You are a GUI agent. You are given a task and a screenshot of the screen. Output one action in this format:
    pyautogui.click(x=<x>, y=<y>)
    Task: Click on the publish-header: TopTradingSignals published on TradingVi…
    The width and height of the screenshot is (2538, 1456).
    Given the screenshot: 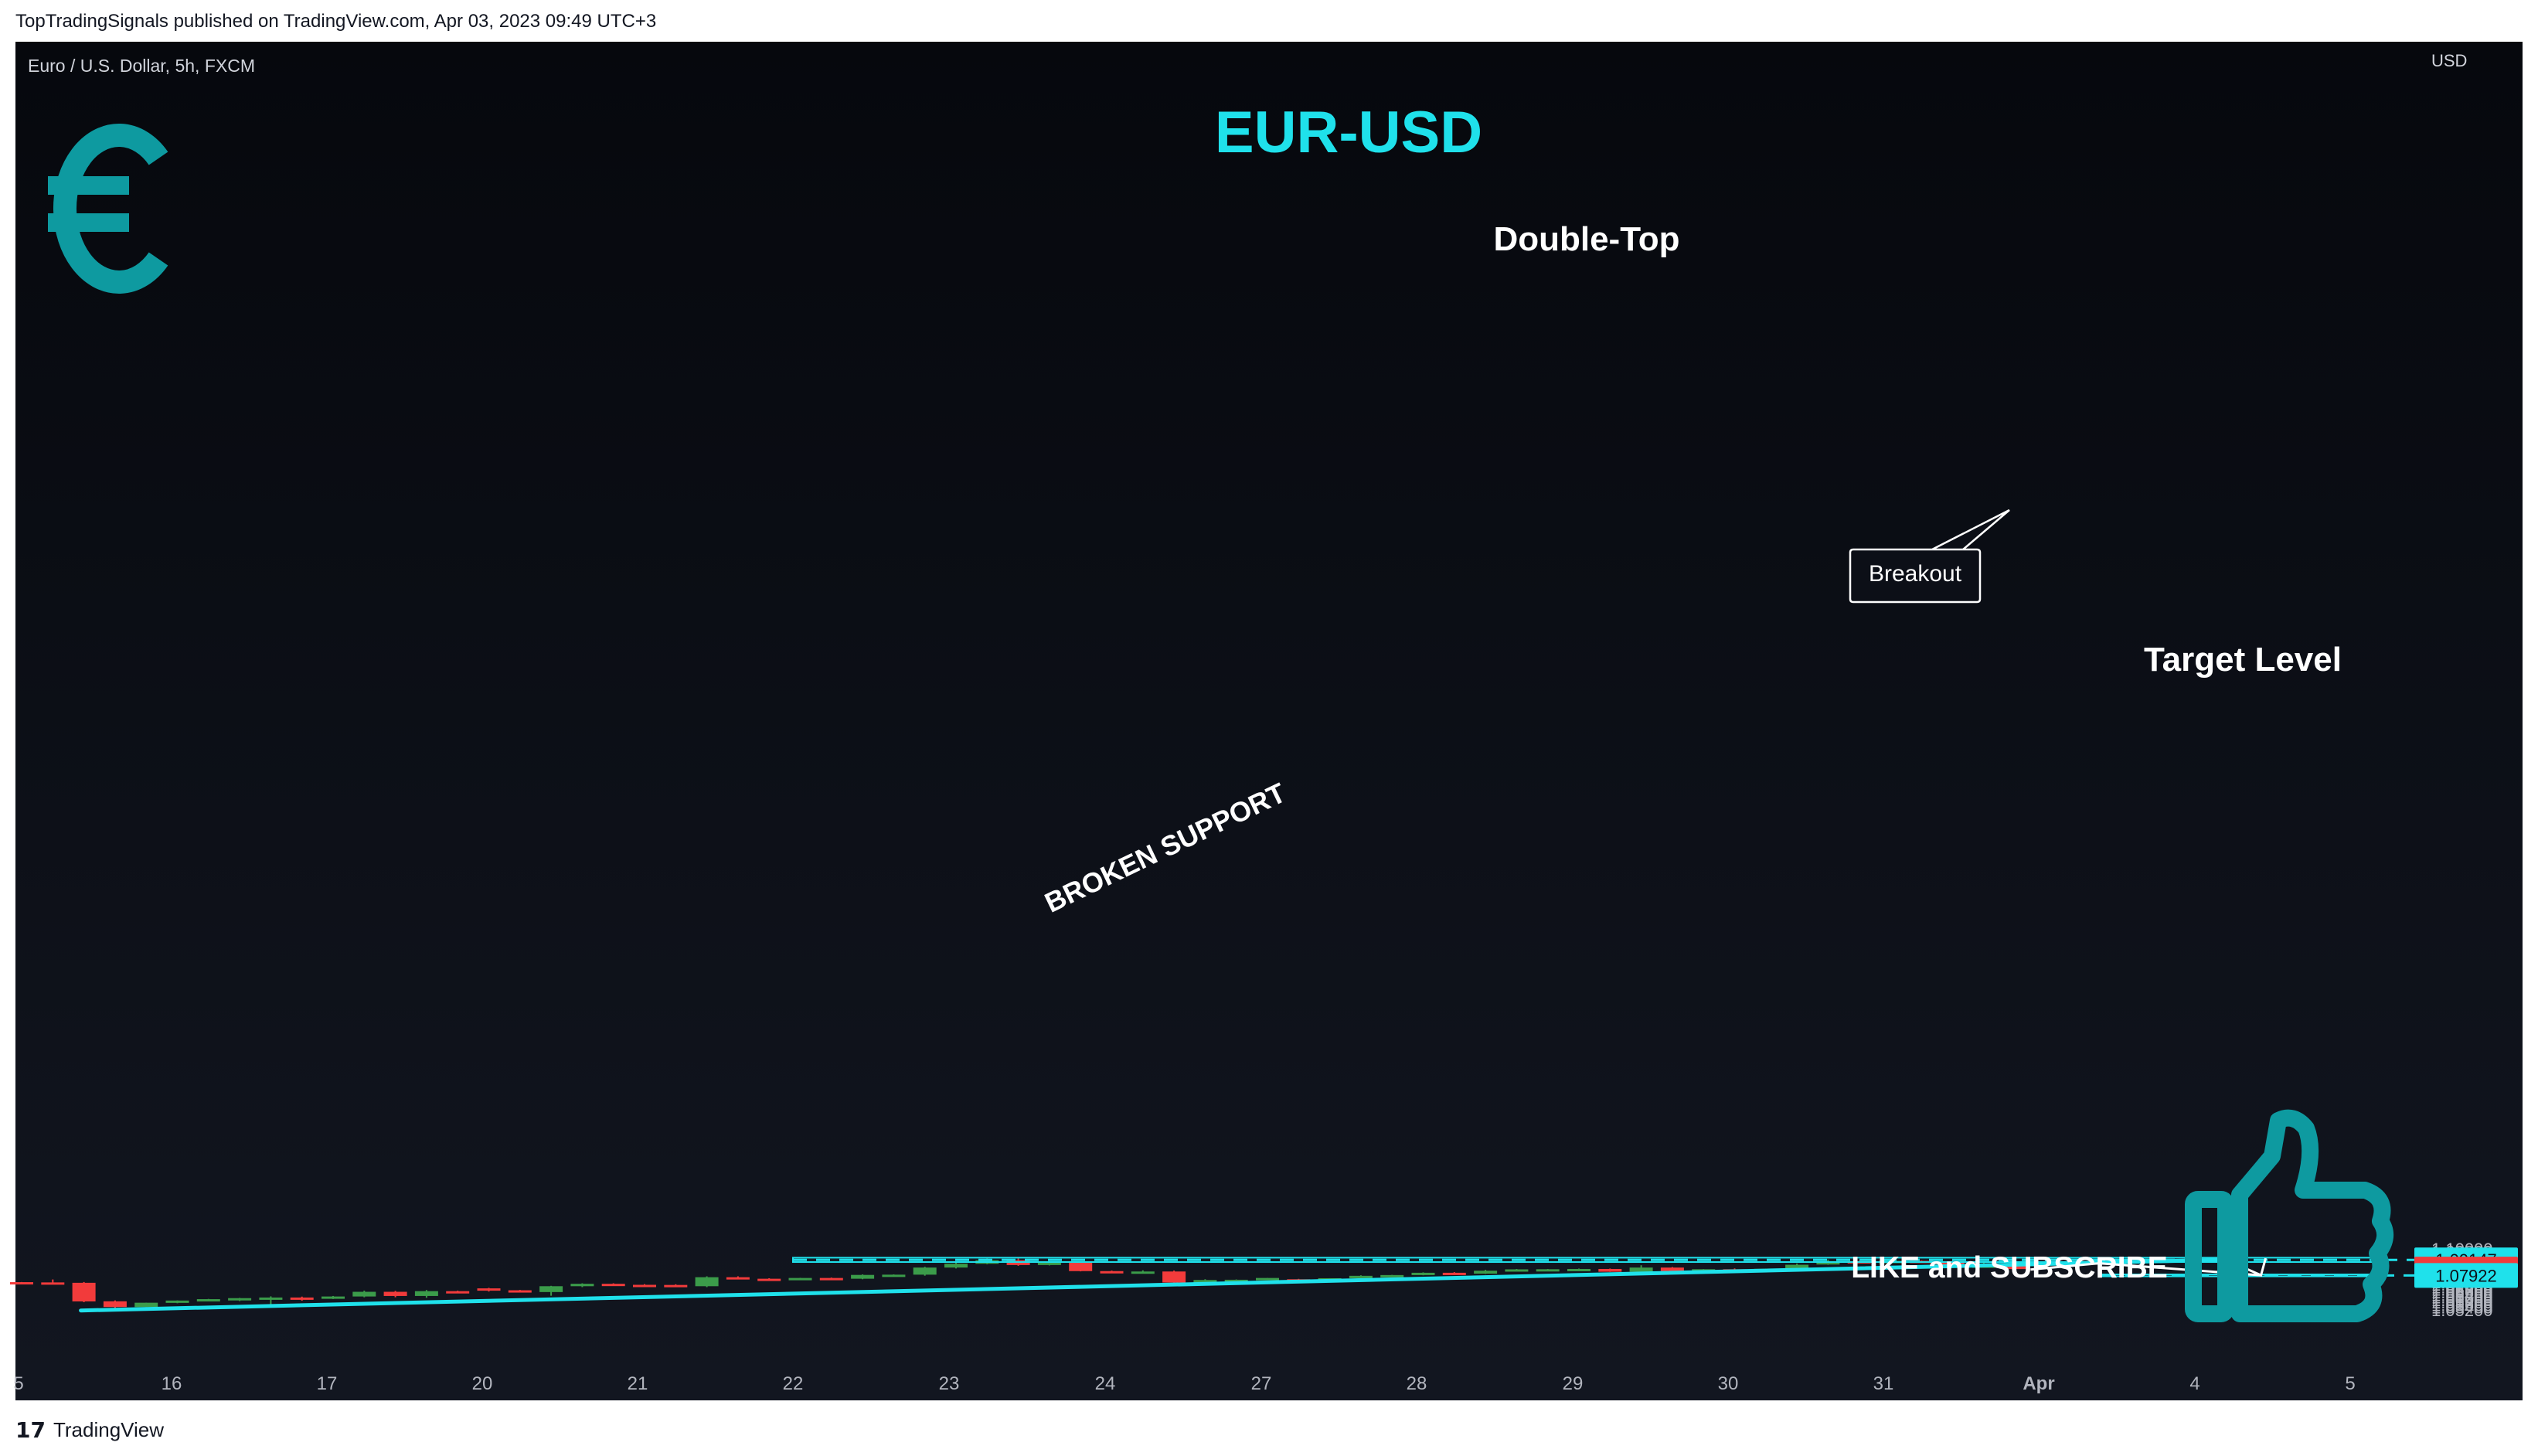 What is the action you would take?
    pyautogui.click(x=1269, y=21)
    